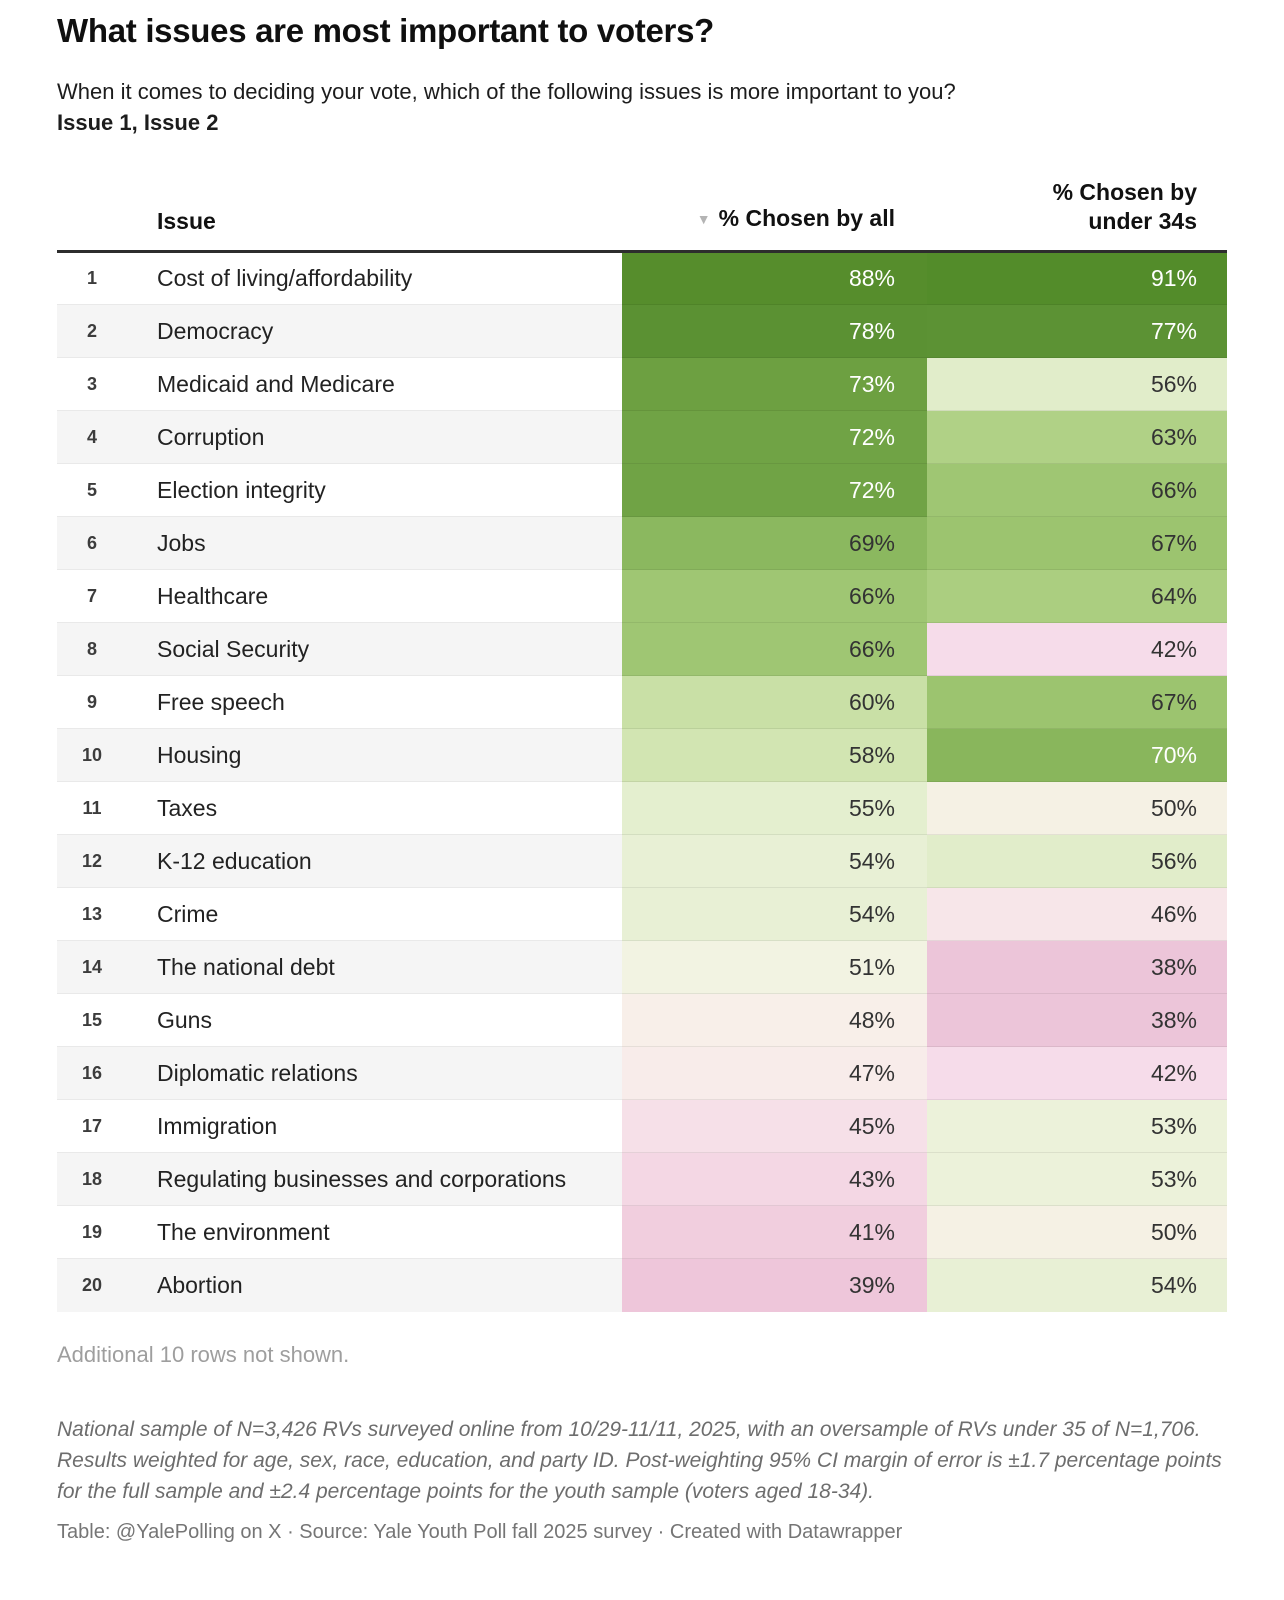  Describe the element at coordinates (92, 649) in the screenshot. I see `row-rank: 8` at that location.